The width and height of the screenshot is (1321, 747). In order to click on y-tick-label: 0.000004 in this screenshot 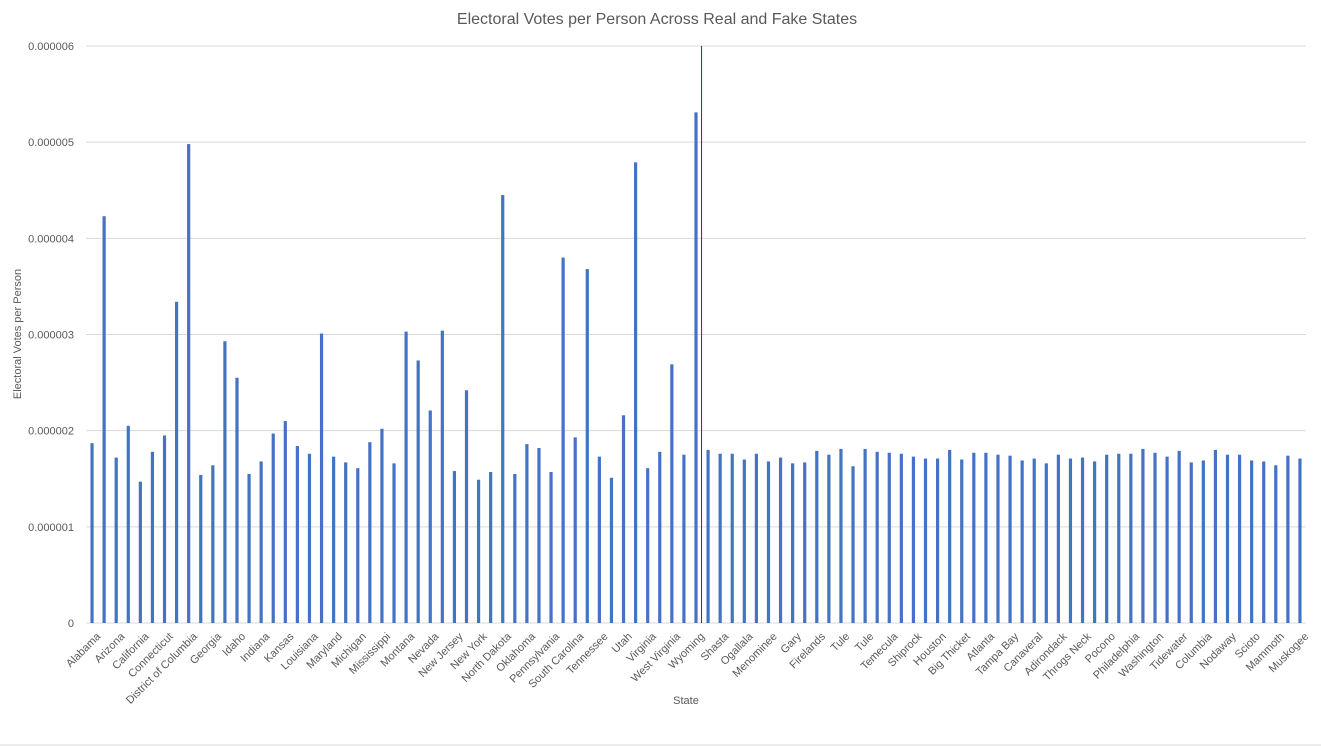, I will do `click(51, 239)`.